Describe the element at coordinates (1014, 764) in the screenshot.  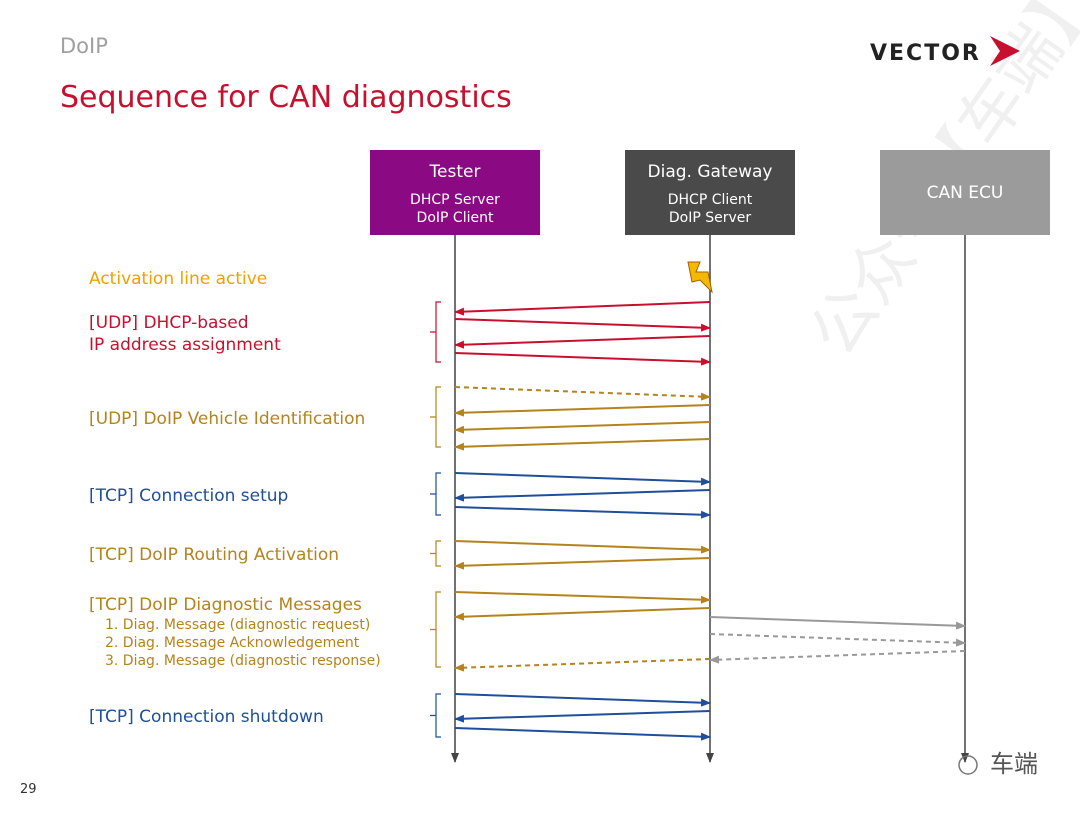
I see `watermark: 车端` at that location.